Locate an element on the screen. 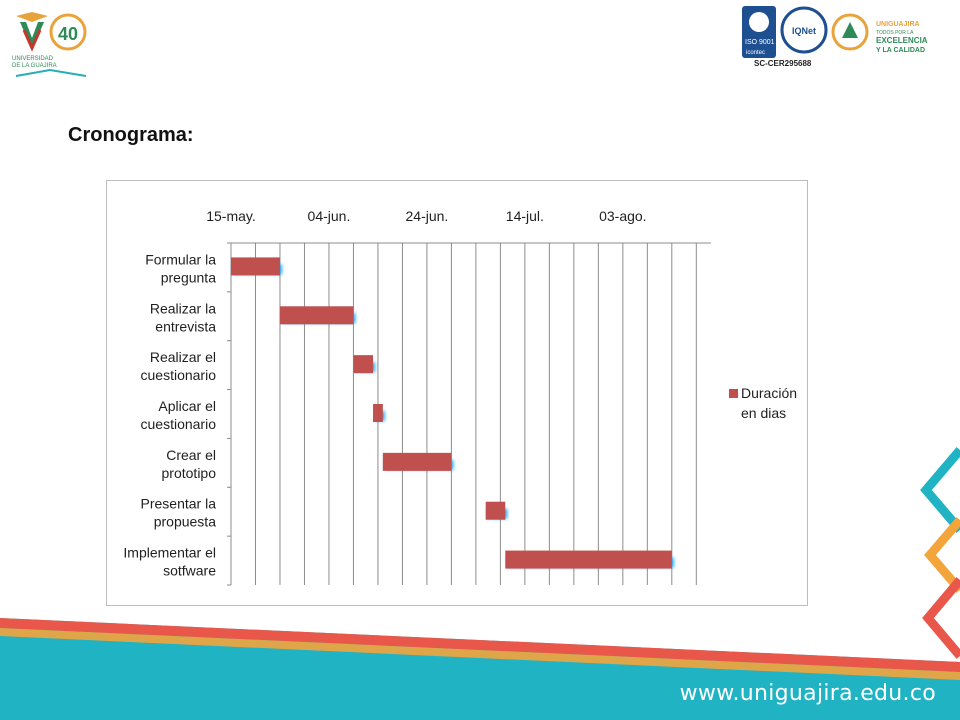 The image size is (960, 720). cert-code: SC-CER295688 is located at coordinates (783, 63).